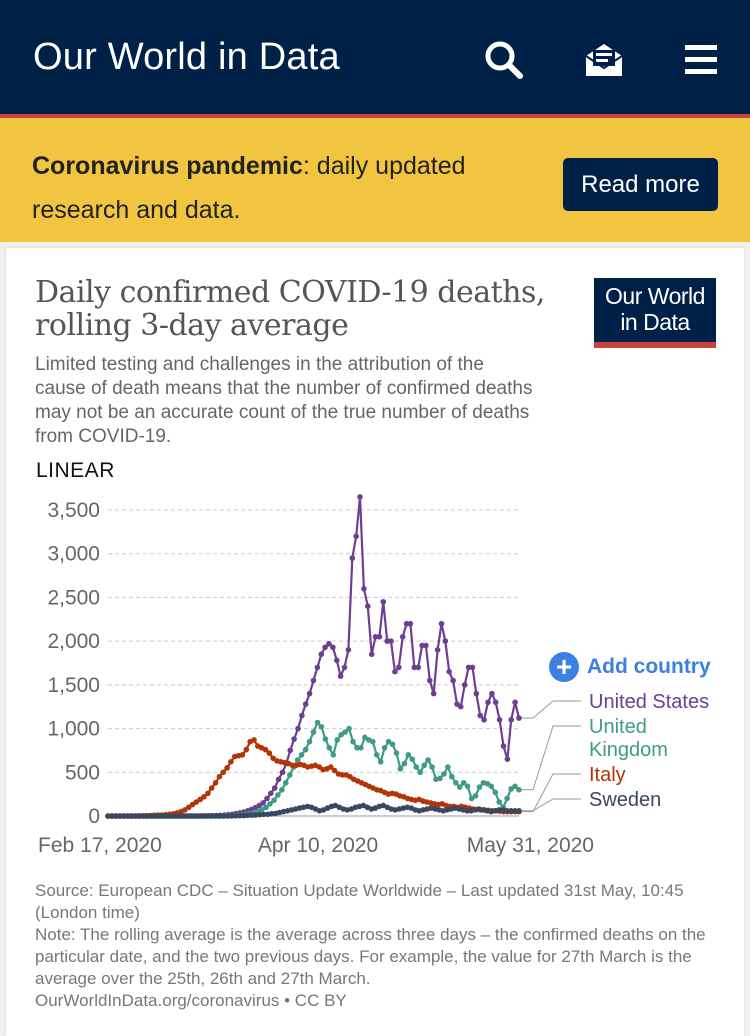 The height and width of the screenshot is (1036, 750). What do you see at coordinates (73, 641) in the screenshot?
I see `y-tick-label: 2,000` at bounding box center [73, 641].